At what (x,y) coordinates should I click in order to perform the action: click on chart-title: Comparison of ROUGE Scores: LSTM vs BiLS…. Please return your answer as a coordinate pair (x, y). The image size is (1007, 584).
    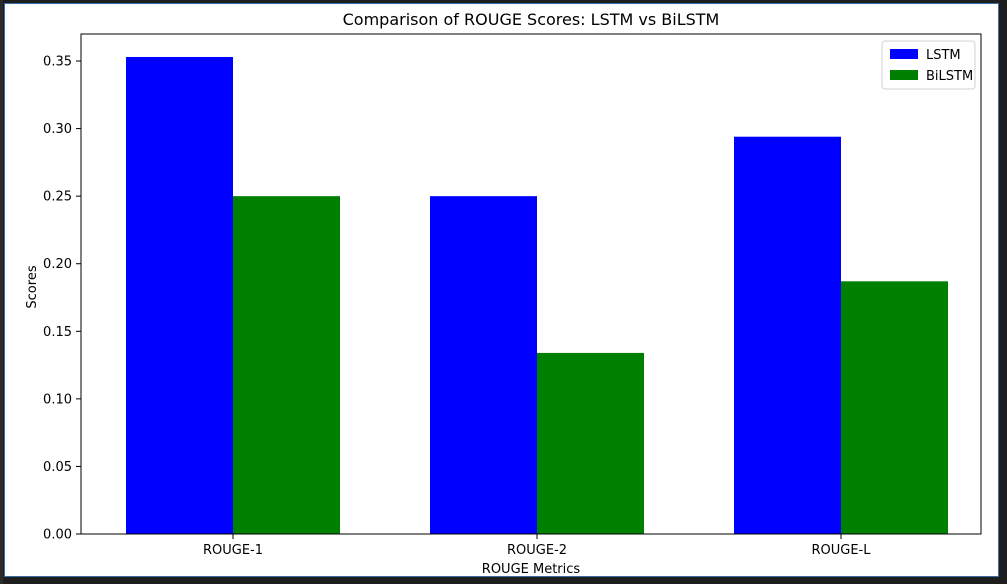
    Looking at the image, I should click on (531, 19).